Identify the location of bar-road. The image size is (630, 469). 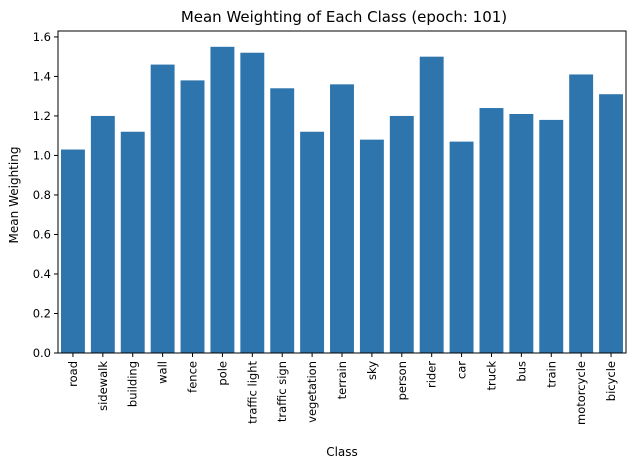
(72, 251).